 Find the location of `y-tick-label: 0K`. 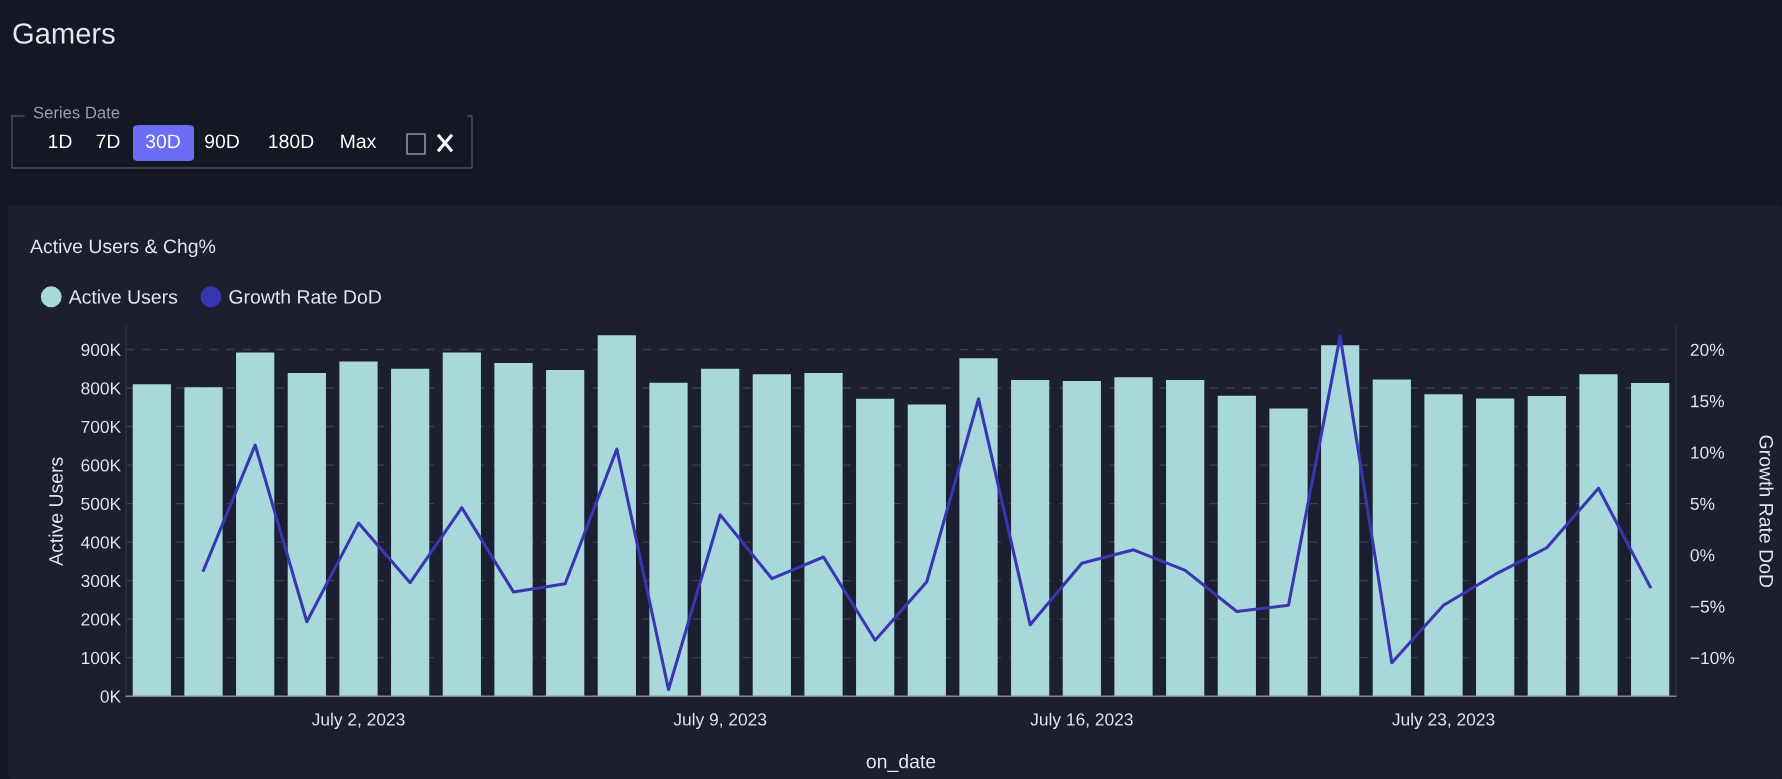

y-tick-label: 0K is located at coordinates (110, 696).